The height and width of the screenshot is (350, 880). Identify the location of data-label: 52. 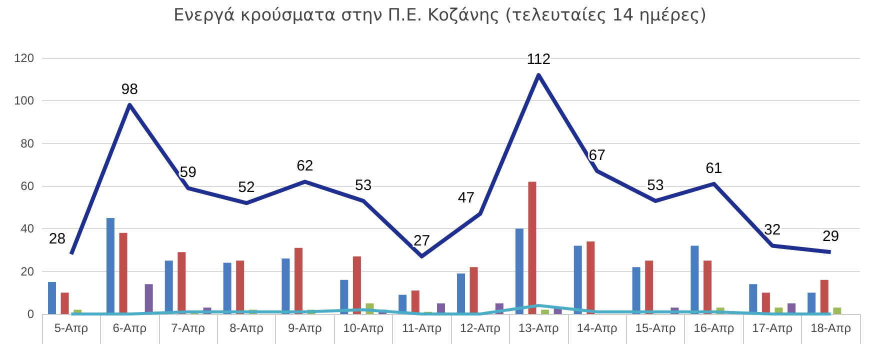
(246, 187).